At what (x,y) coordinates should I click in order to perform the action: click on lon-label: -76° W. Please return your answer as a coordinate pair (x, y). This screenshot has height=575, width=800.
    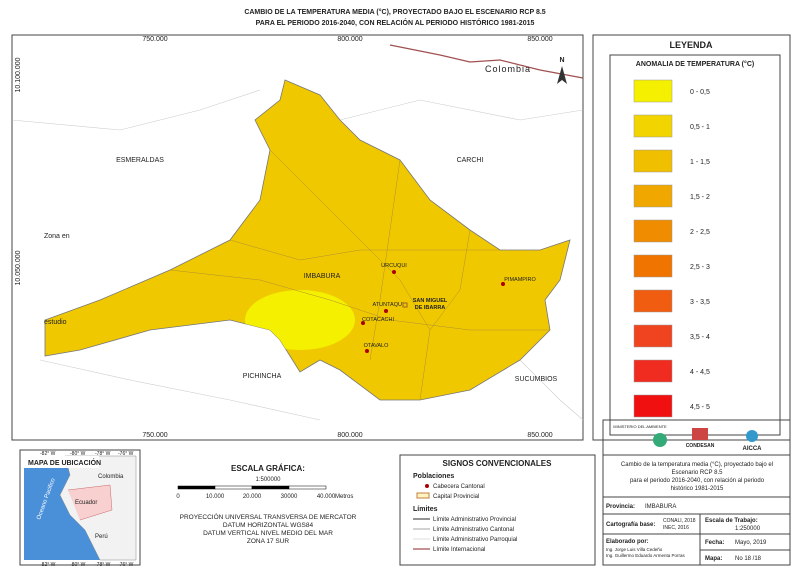
    Looking at the image, I should click on (126, 454).